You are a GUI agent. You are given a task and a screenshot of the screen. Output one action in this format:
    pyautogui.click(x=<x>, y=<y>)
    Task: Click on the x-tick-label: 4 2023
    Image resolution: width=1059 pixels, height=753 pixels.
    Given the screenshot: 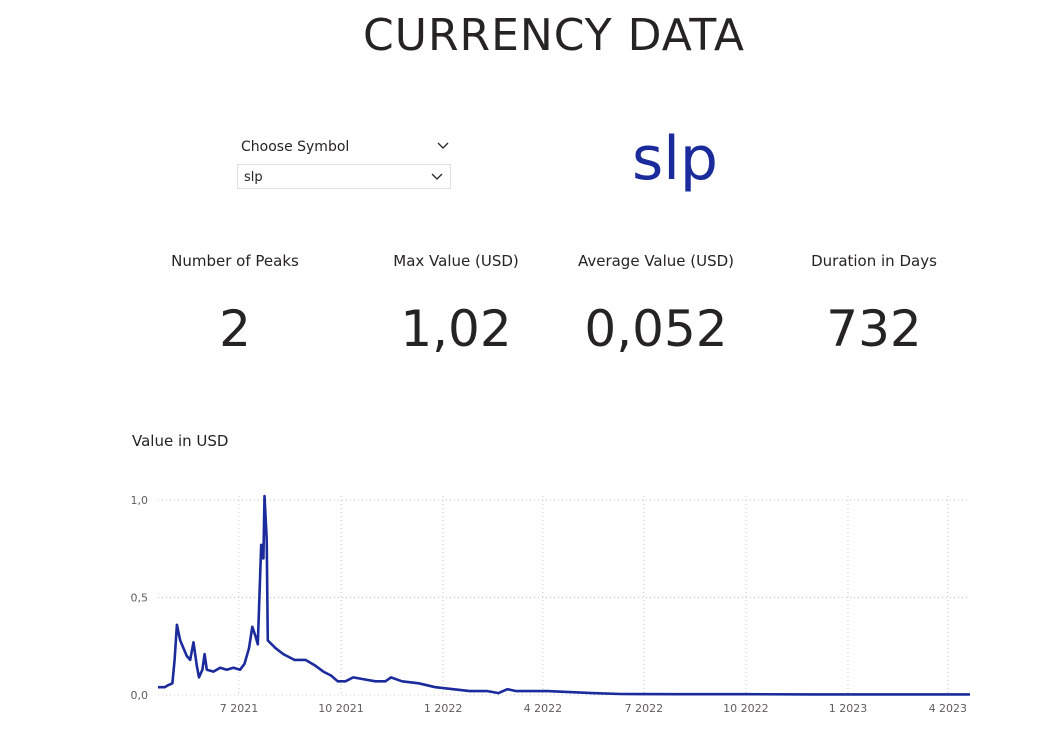 What is the action you would take?
    pyautogui.click(x=948, y=708)
    